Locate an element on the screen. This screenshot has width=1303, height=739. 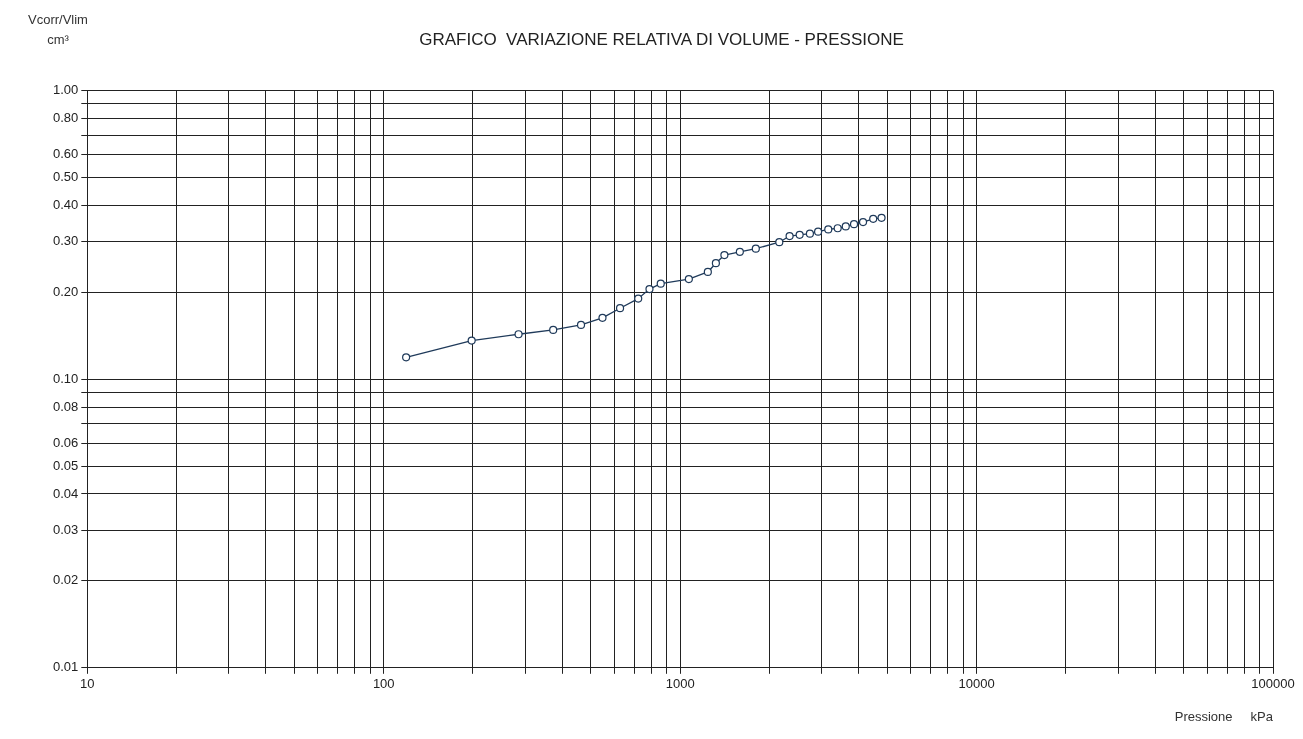
y-tick-label: 0.03 is located at coordinates (65, 529).